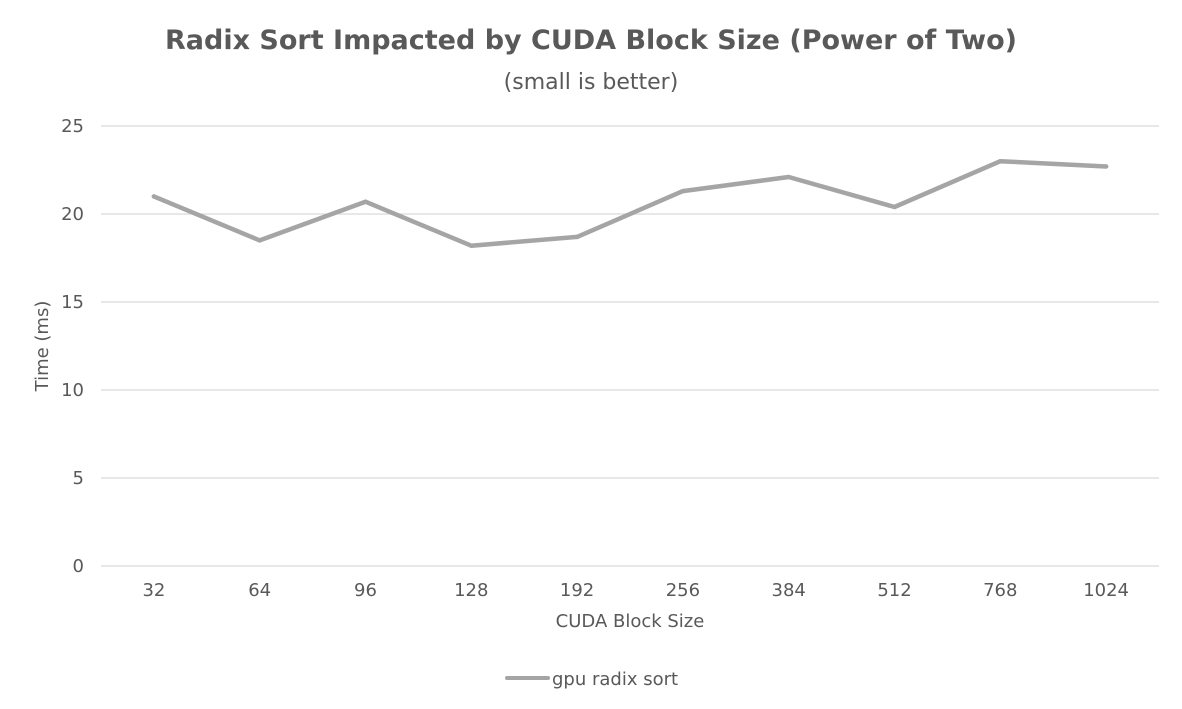 The width and height of the screenshot is (1182, 709). Describe the element at coordinates (72, 390) in the screenshot. I see `y-tick-label: 10` at that location.